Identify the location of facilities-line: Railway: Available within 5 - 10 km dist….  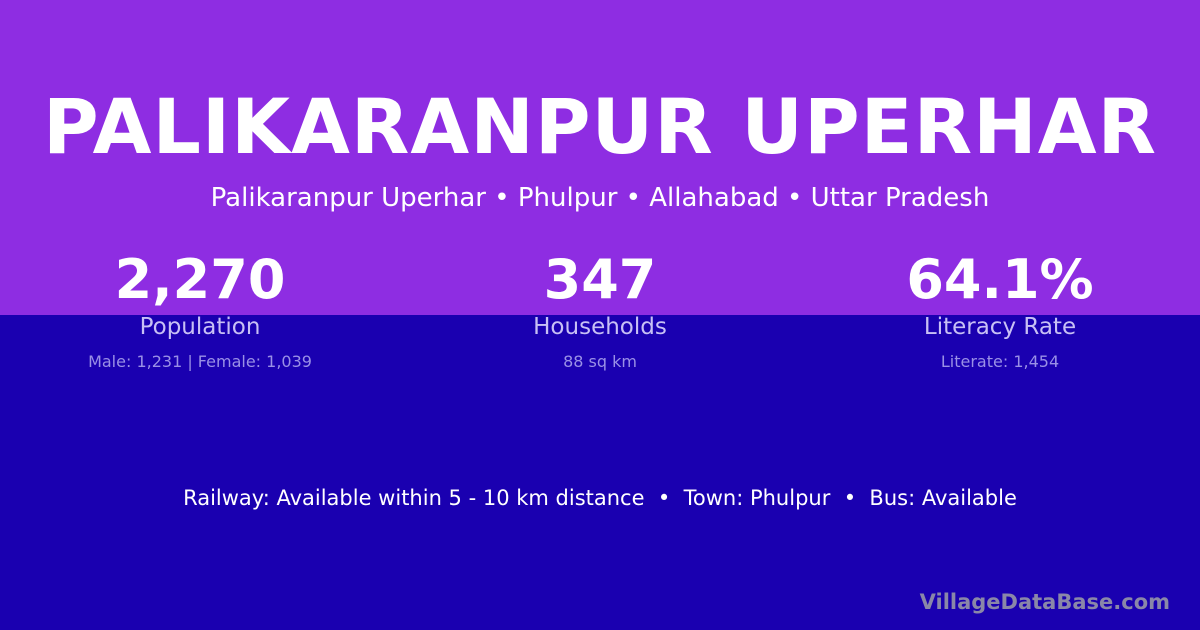
(600, 498).